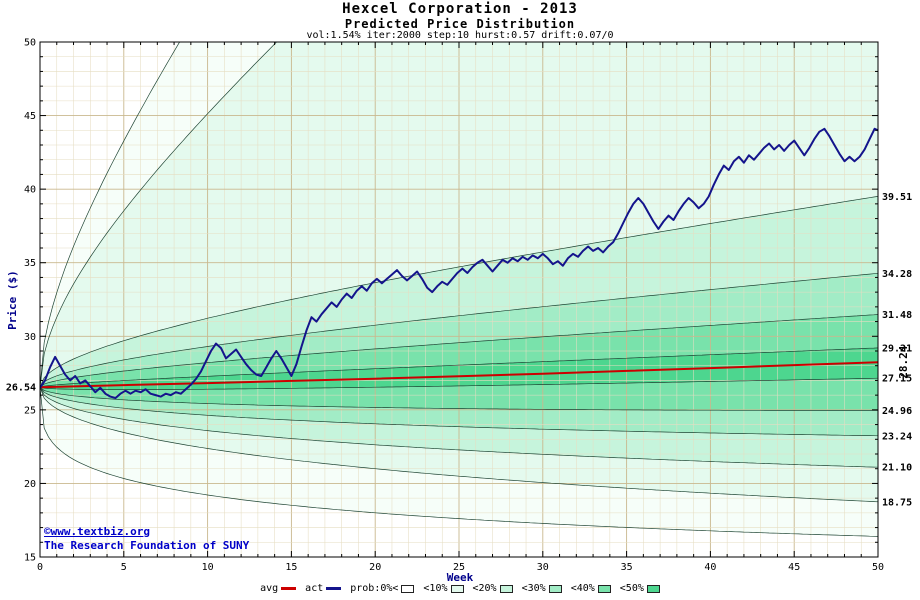  Describe the element at coordinates (12, 300) in the screenshot. I see `y-axis-title: Price ($)` at that location.